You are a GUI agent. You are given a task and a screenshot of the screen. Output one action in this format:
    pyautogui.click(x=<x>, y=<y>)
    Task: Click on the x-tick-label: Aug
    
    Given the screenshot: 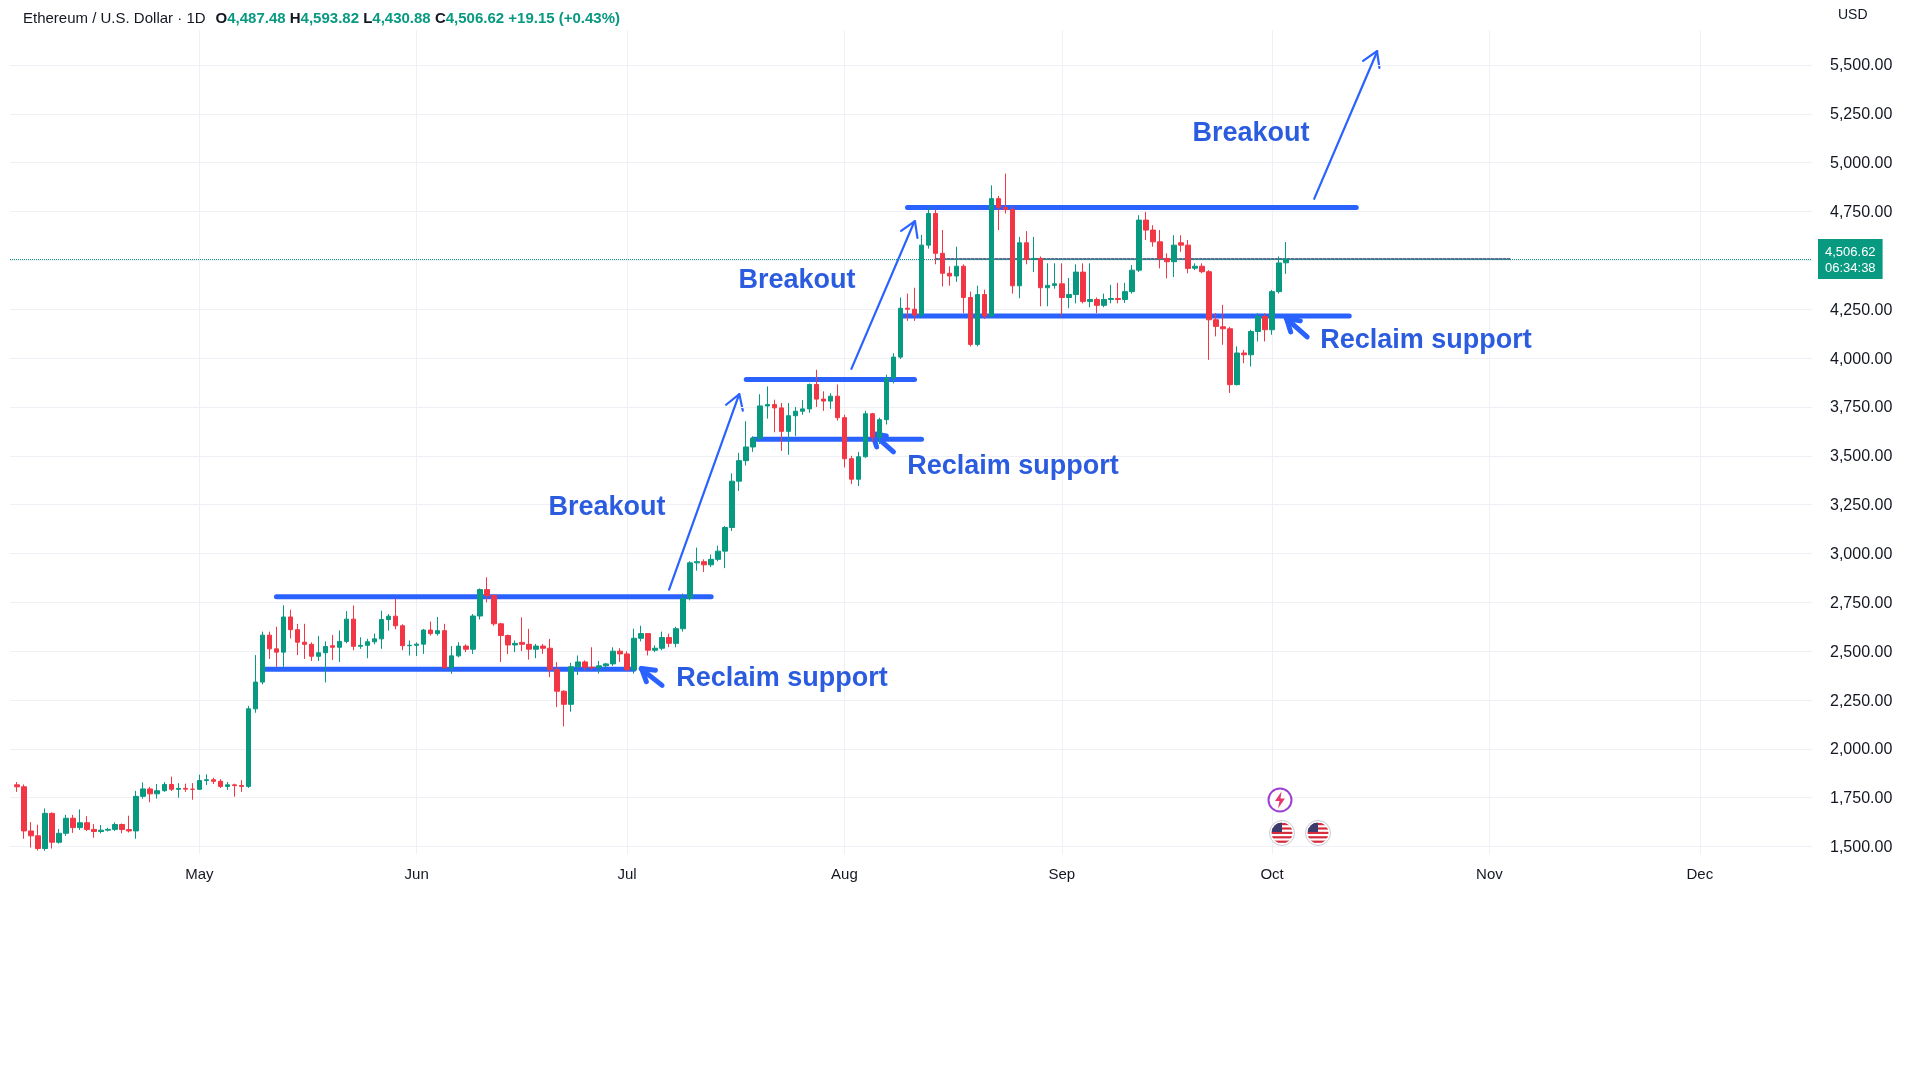 What is the action you would take?
    pyautogui.click(x=844, y=873)
    